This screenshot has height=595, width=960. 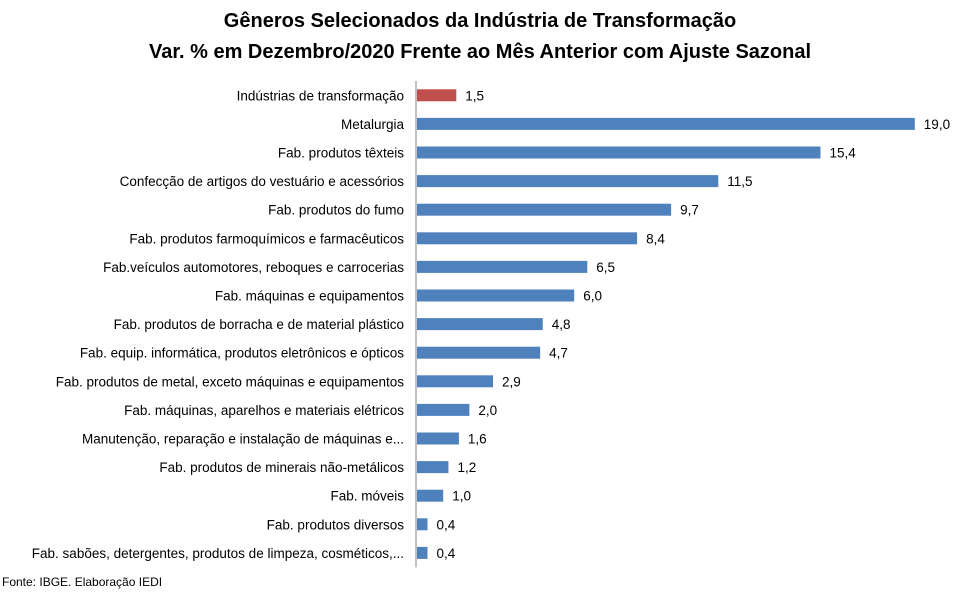 What do you see at coordinates (689, 210) in the screenshot?
I see `value-label: 9,7` at bounding box center [689, 210].